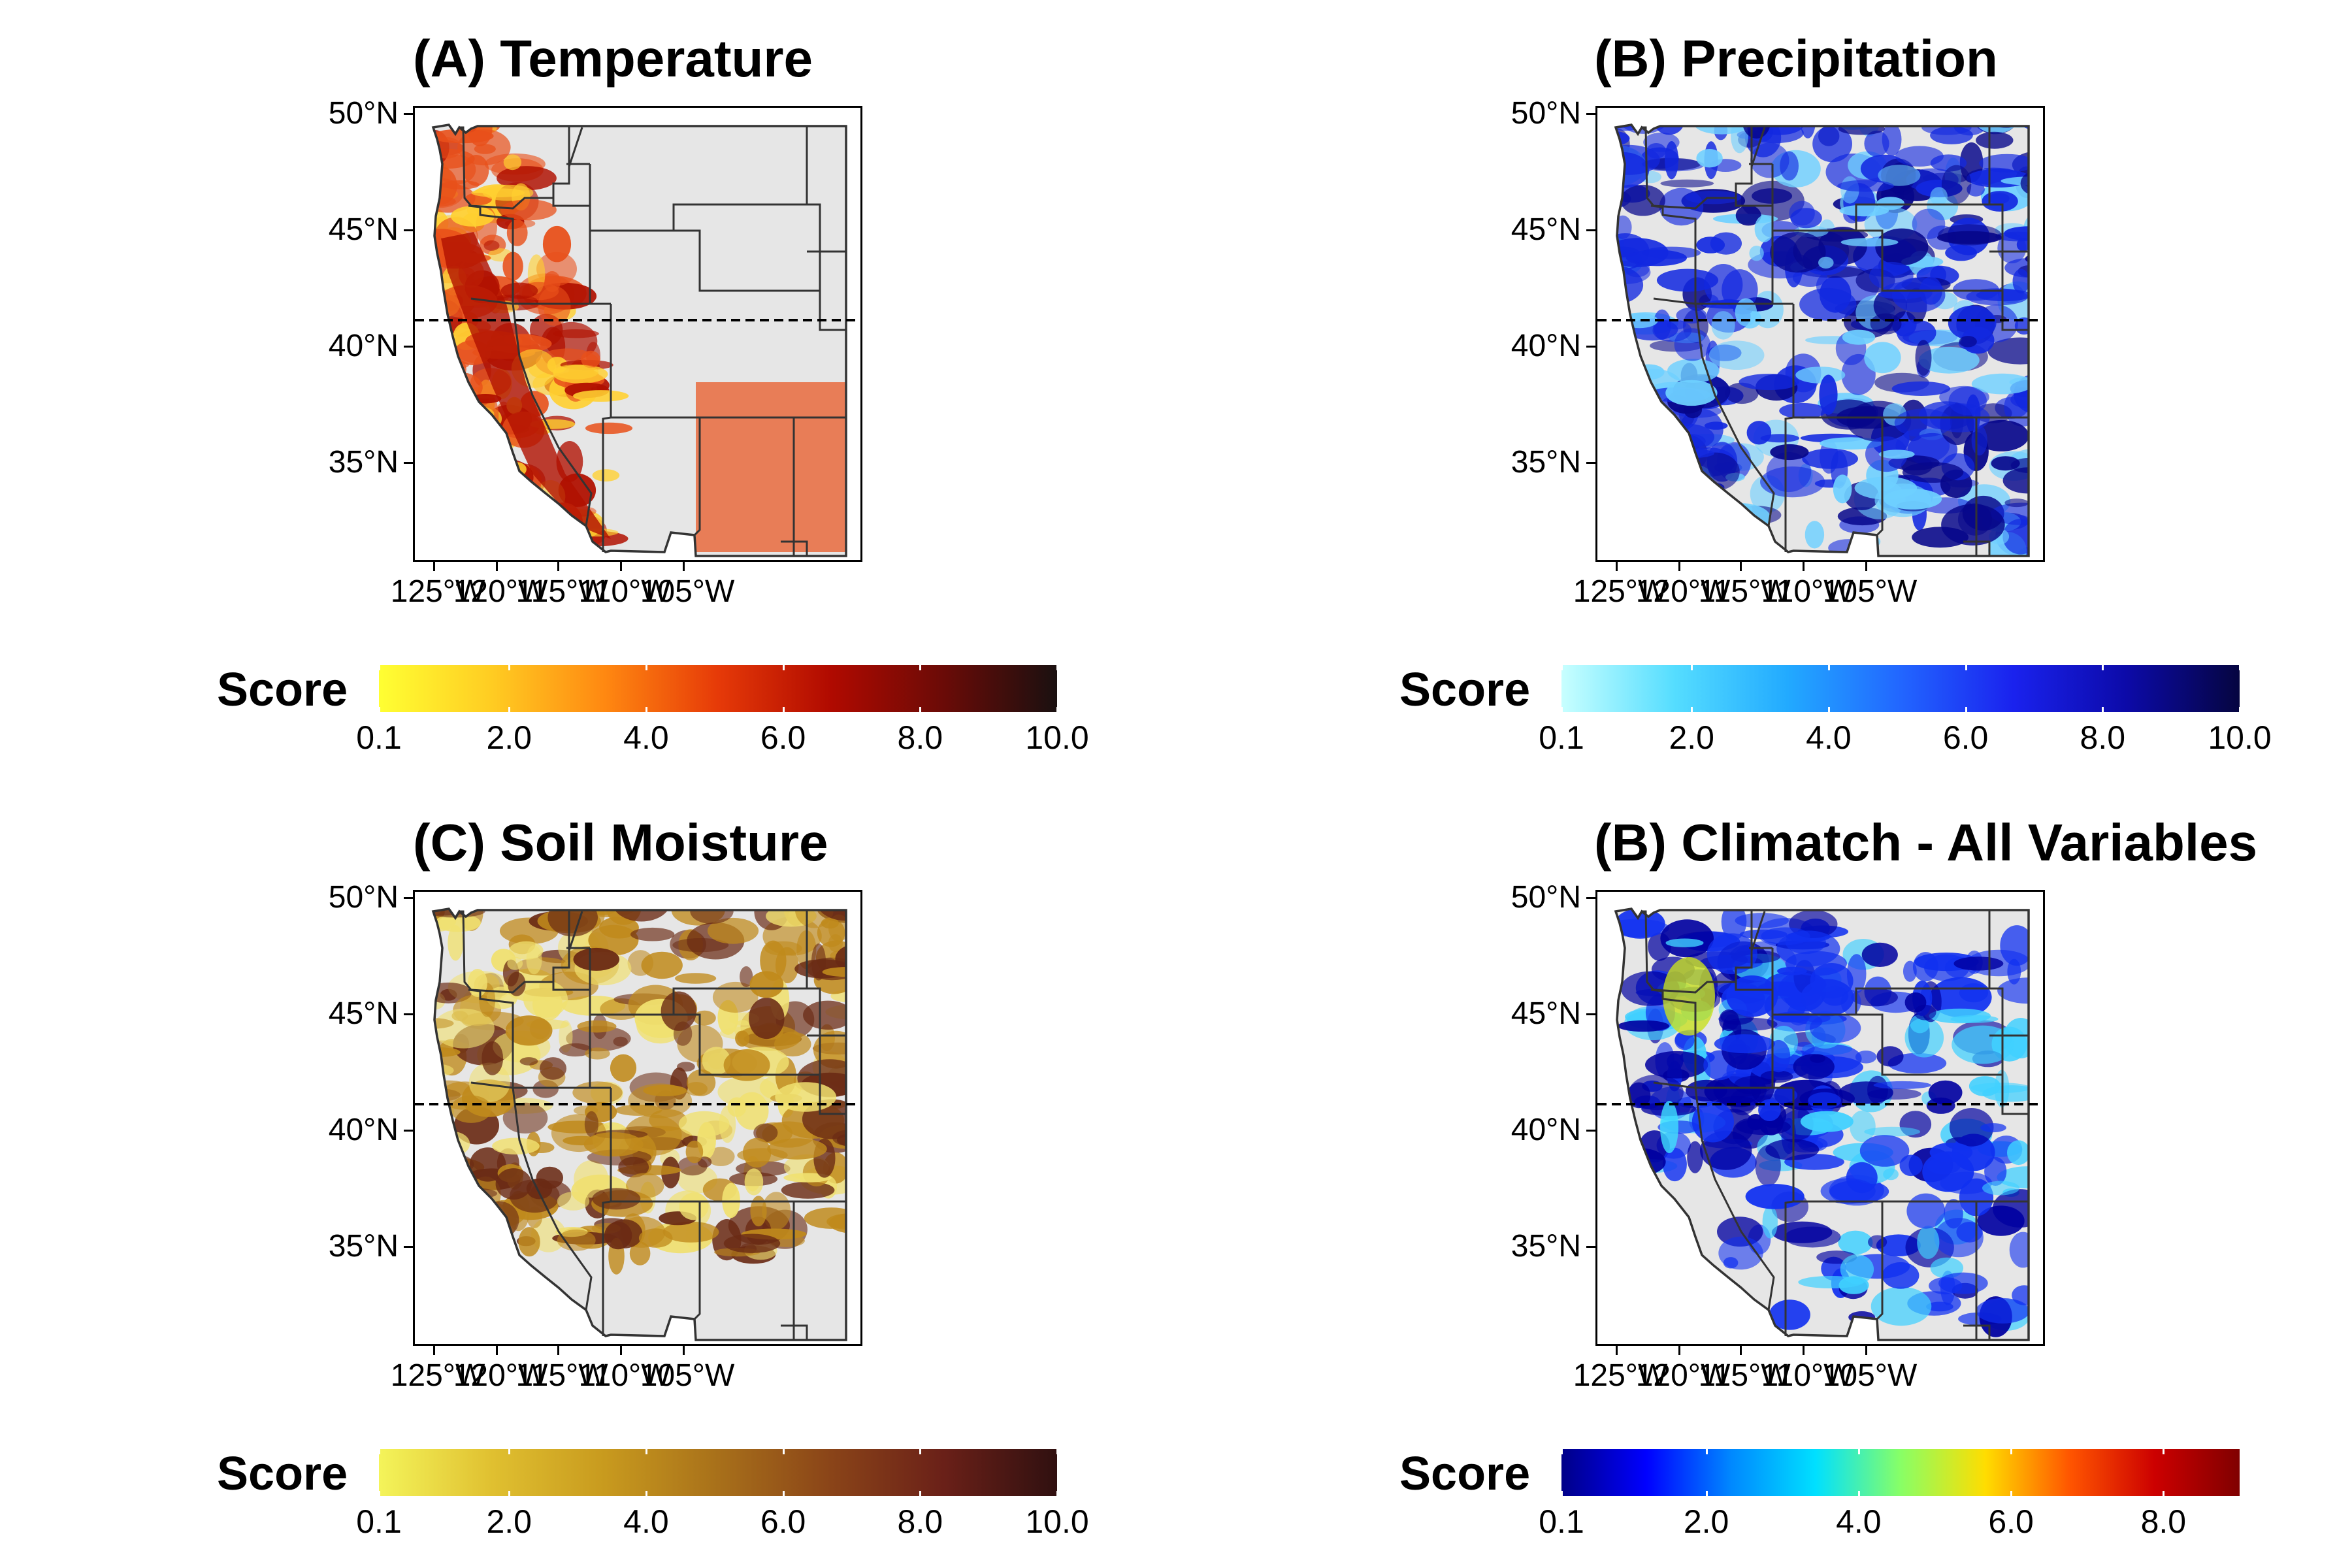 The height and width of the screenshot is (1568, 2352). Describe the element at coordinates (2240, 737) in the screenshot. I see `colorbar-tick-label: 10.0` at that location.